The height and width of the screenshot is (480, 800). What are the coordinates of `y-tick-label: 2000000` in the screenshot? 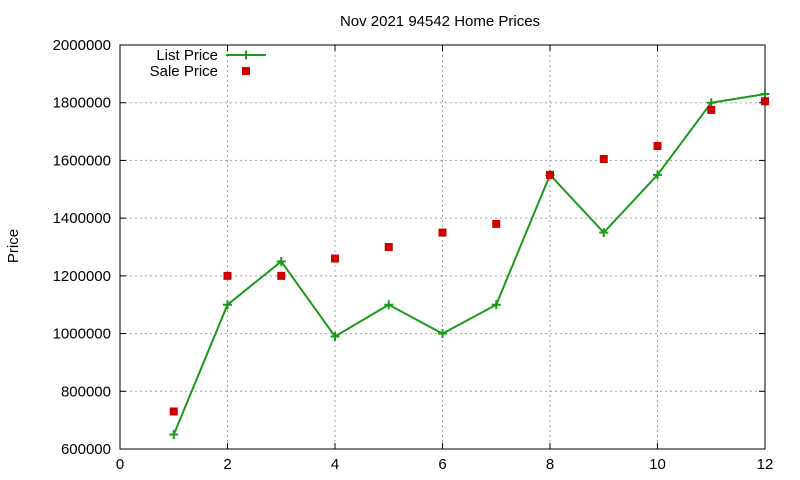 It's located at (82, 45).